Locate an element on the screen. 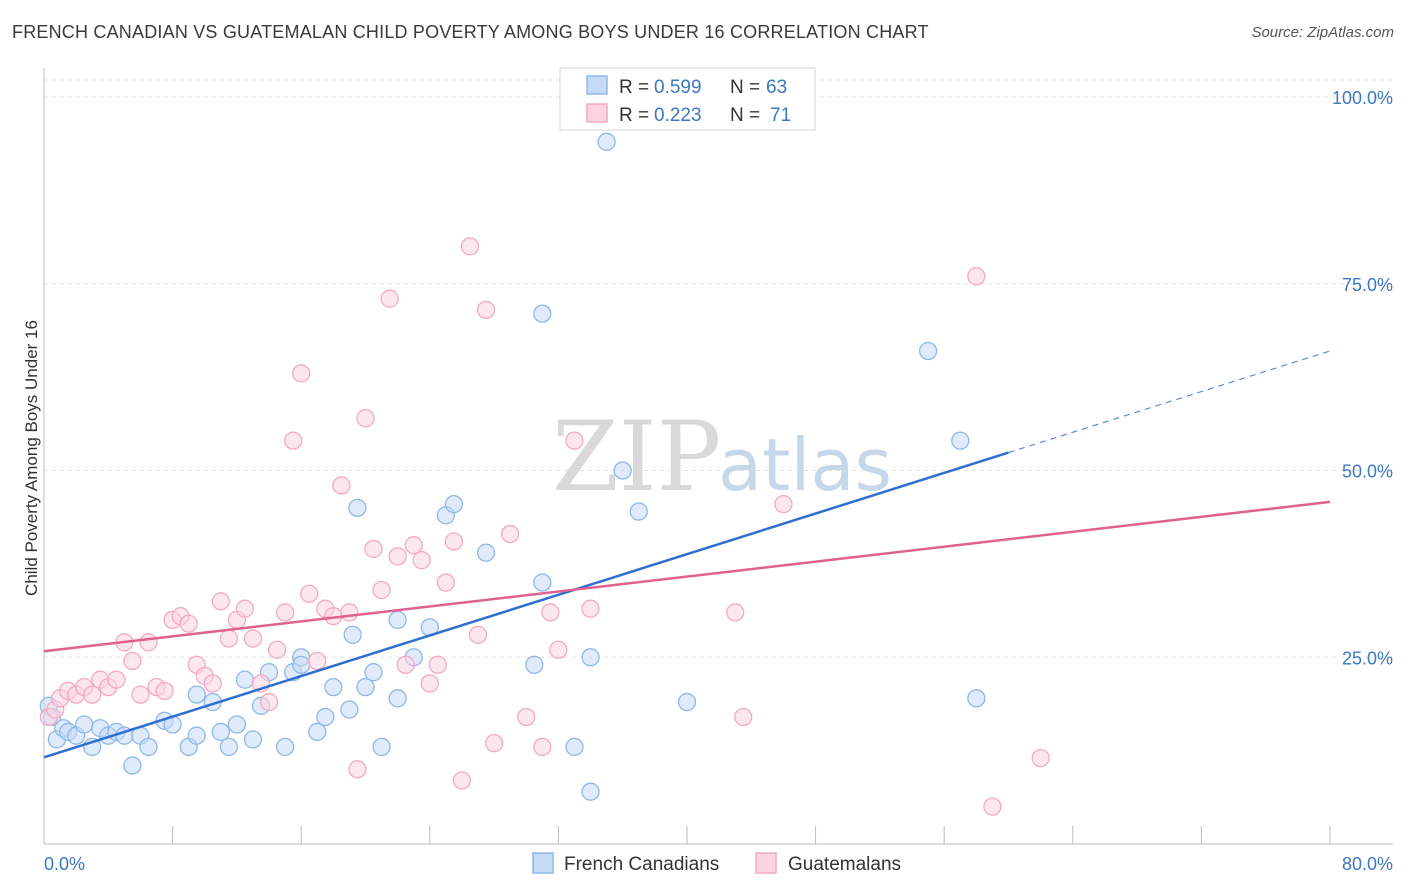 This screenshot has width=1406, height=892. watermark-atlas: atlas is located at coordinates (805, 465).